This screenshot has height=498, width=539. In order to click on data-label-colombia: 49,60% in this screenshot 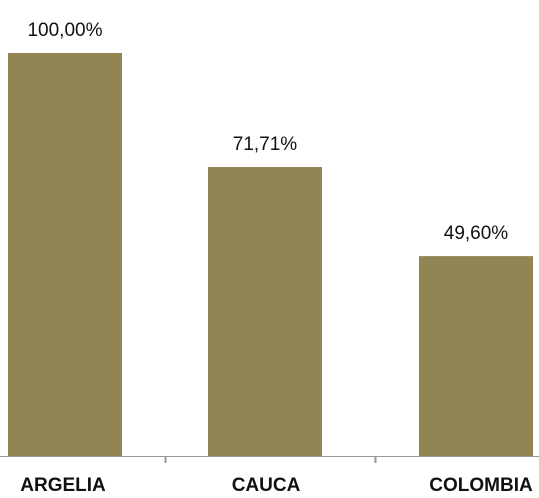, I will do `click(476, 233)`.